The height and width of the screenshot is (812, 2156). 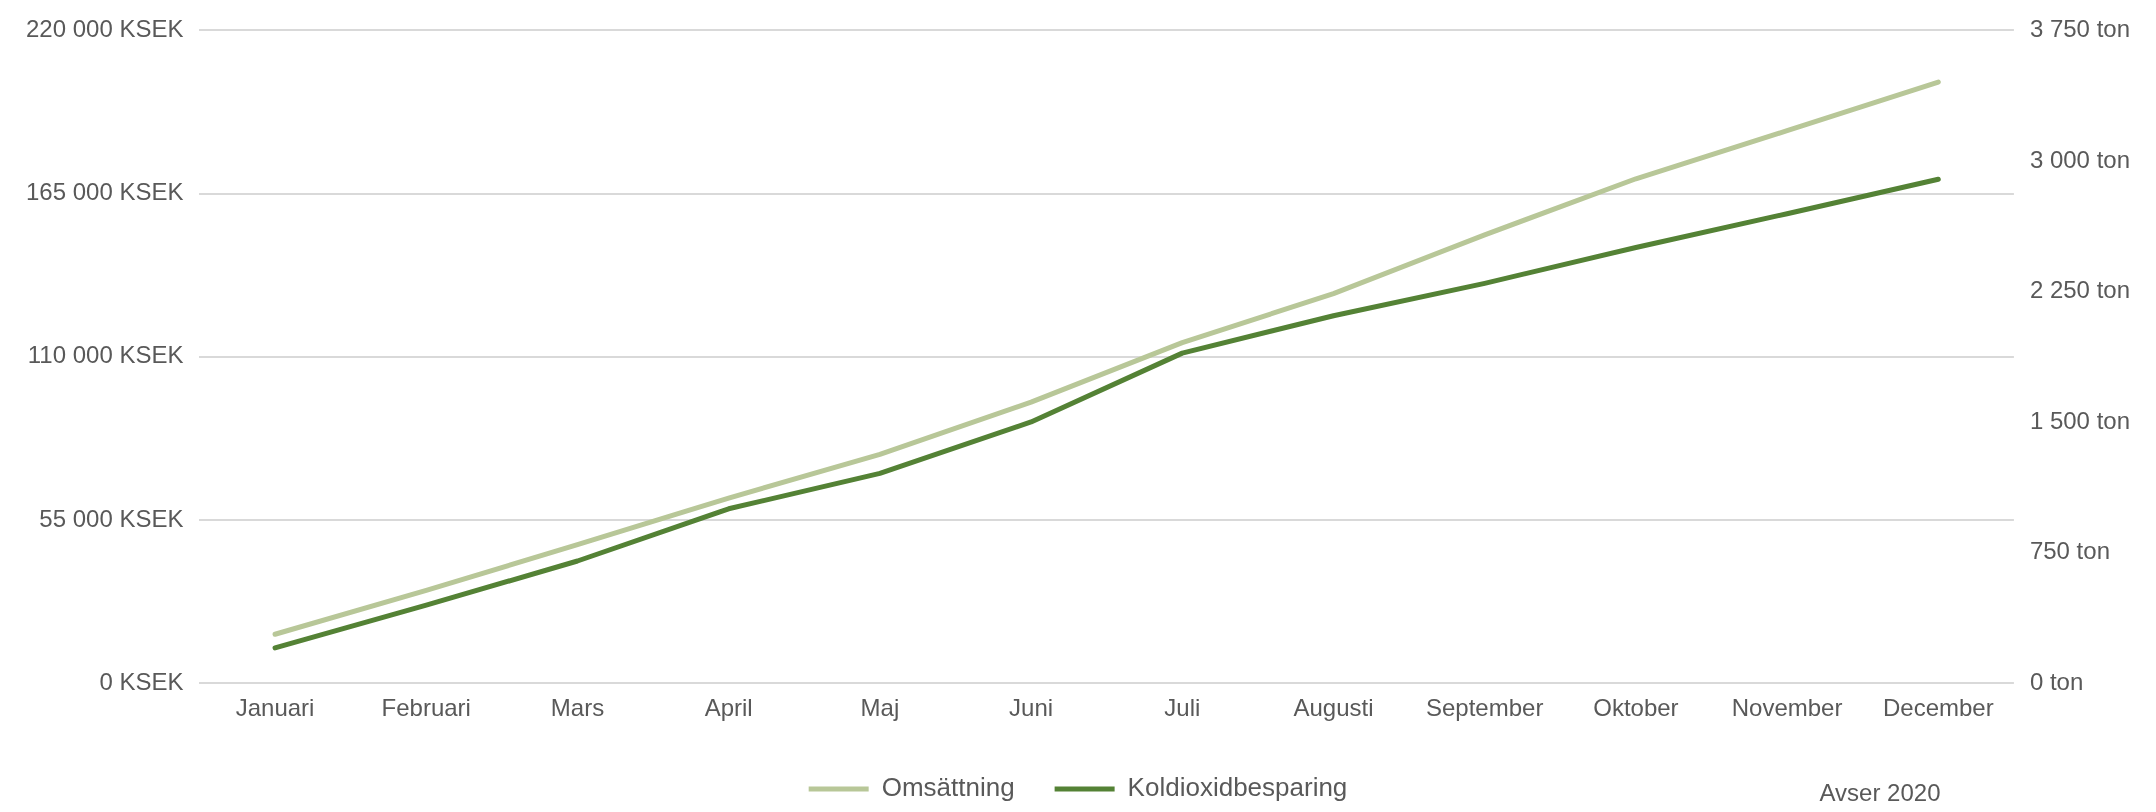 What do you see at coordinates (2079, 29) in the screenshot?
I see `y2-tick-label: 3 750 ton` at bounding box center [2079, 29].